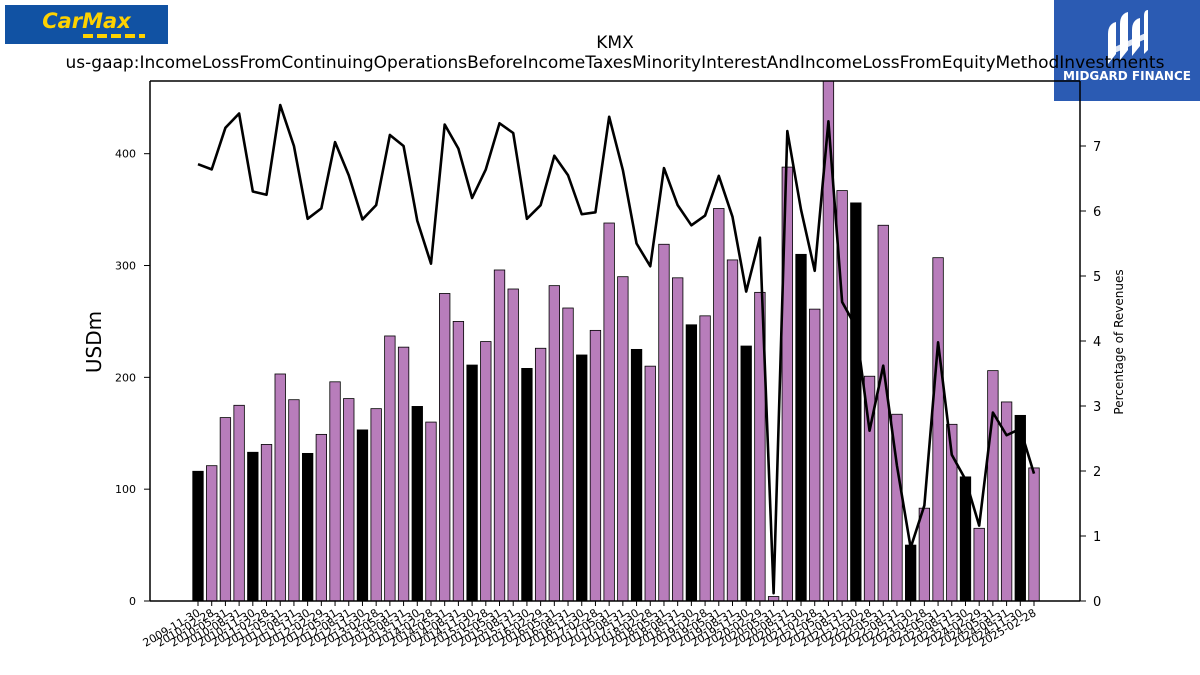 Image resolution: width=1200 pixels, height=675 pixels. Describe the element at coordinates (1097, 277) in the screenshot. I see `y2-tick-label: 5` at that location.